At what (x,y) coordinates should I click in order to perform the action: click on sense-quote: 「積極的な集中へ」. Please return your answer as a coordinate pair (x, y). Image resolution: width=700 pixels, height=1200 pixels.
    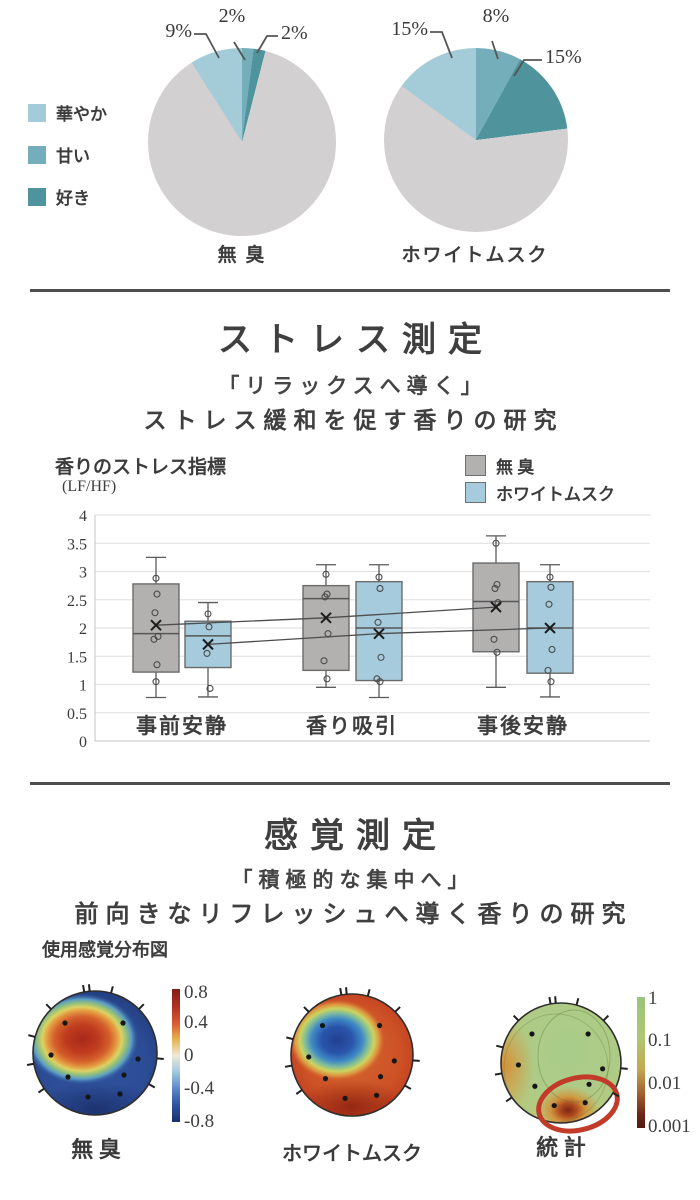
    Looking at the image, I should click on (353, 880).